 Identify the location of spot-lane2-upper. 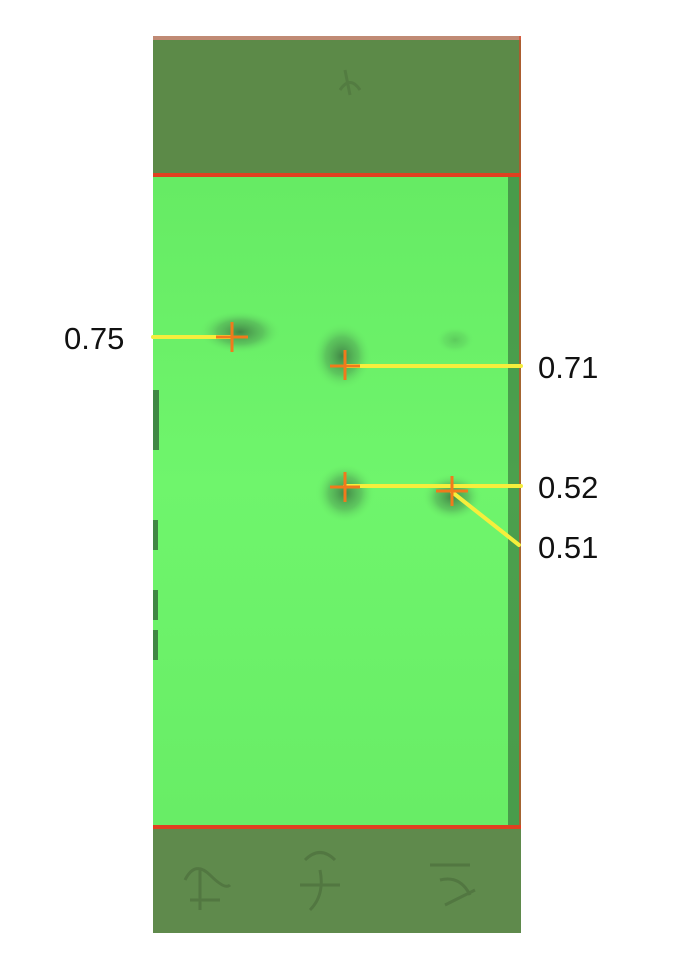
(342, 356).